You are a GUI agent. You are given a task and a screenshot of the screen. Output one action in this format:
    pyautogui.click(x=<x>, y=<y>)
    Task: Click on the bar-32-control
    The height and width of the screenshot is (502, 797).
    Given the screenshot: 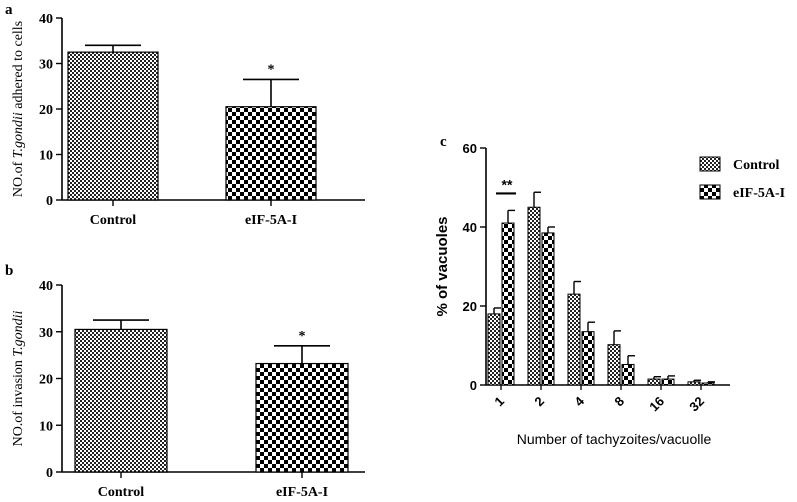 What is the action you would take?
    pyautogui.click(x=694, y=383)
    